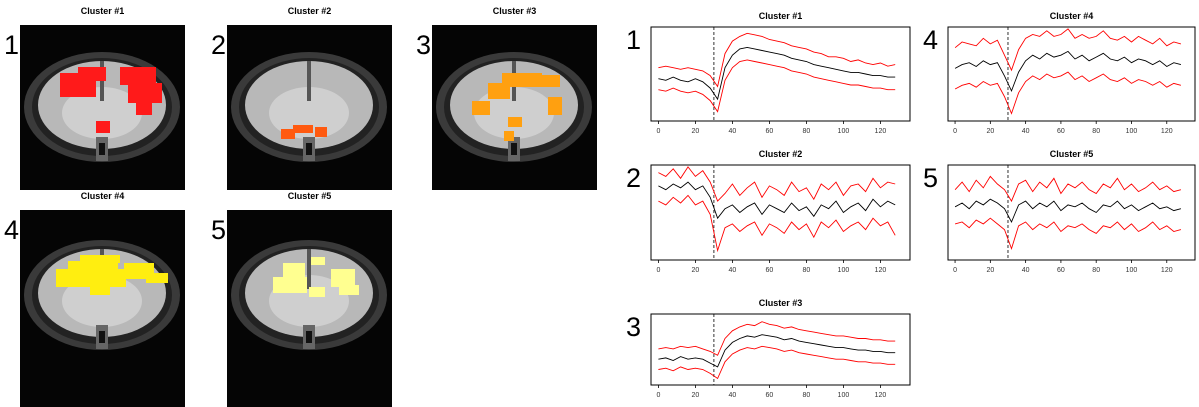 This screenshot has width=1199, height=407. I want to click on image-label: 2, so click(218, 45).